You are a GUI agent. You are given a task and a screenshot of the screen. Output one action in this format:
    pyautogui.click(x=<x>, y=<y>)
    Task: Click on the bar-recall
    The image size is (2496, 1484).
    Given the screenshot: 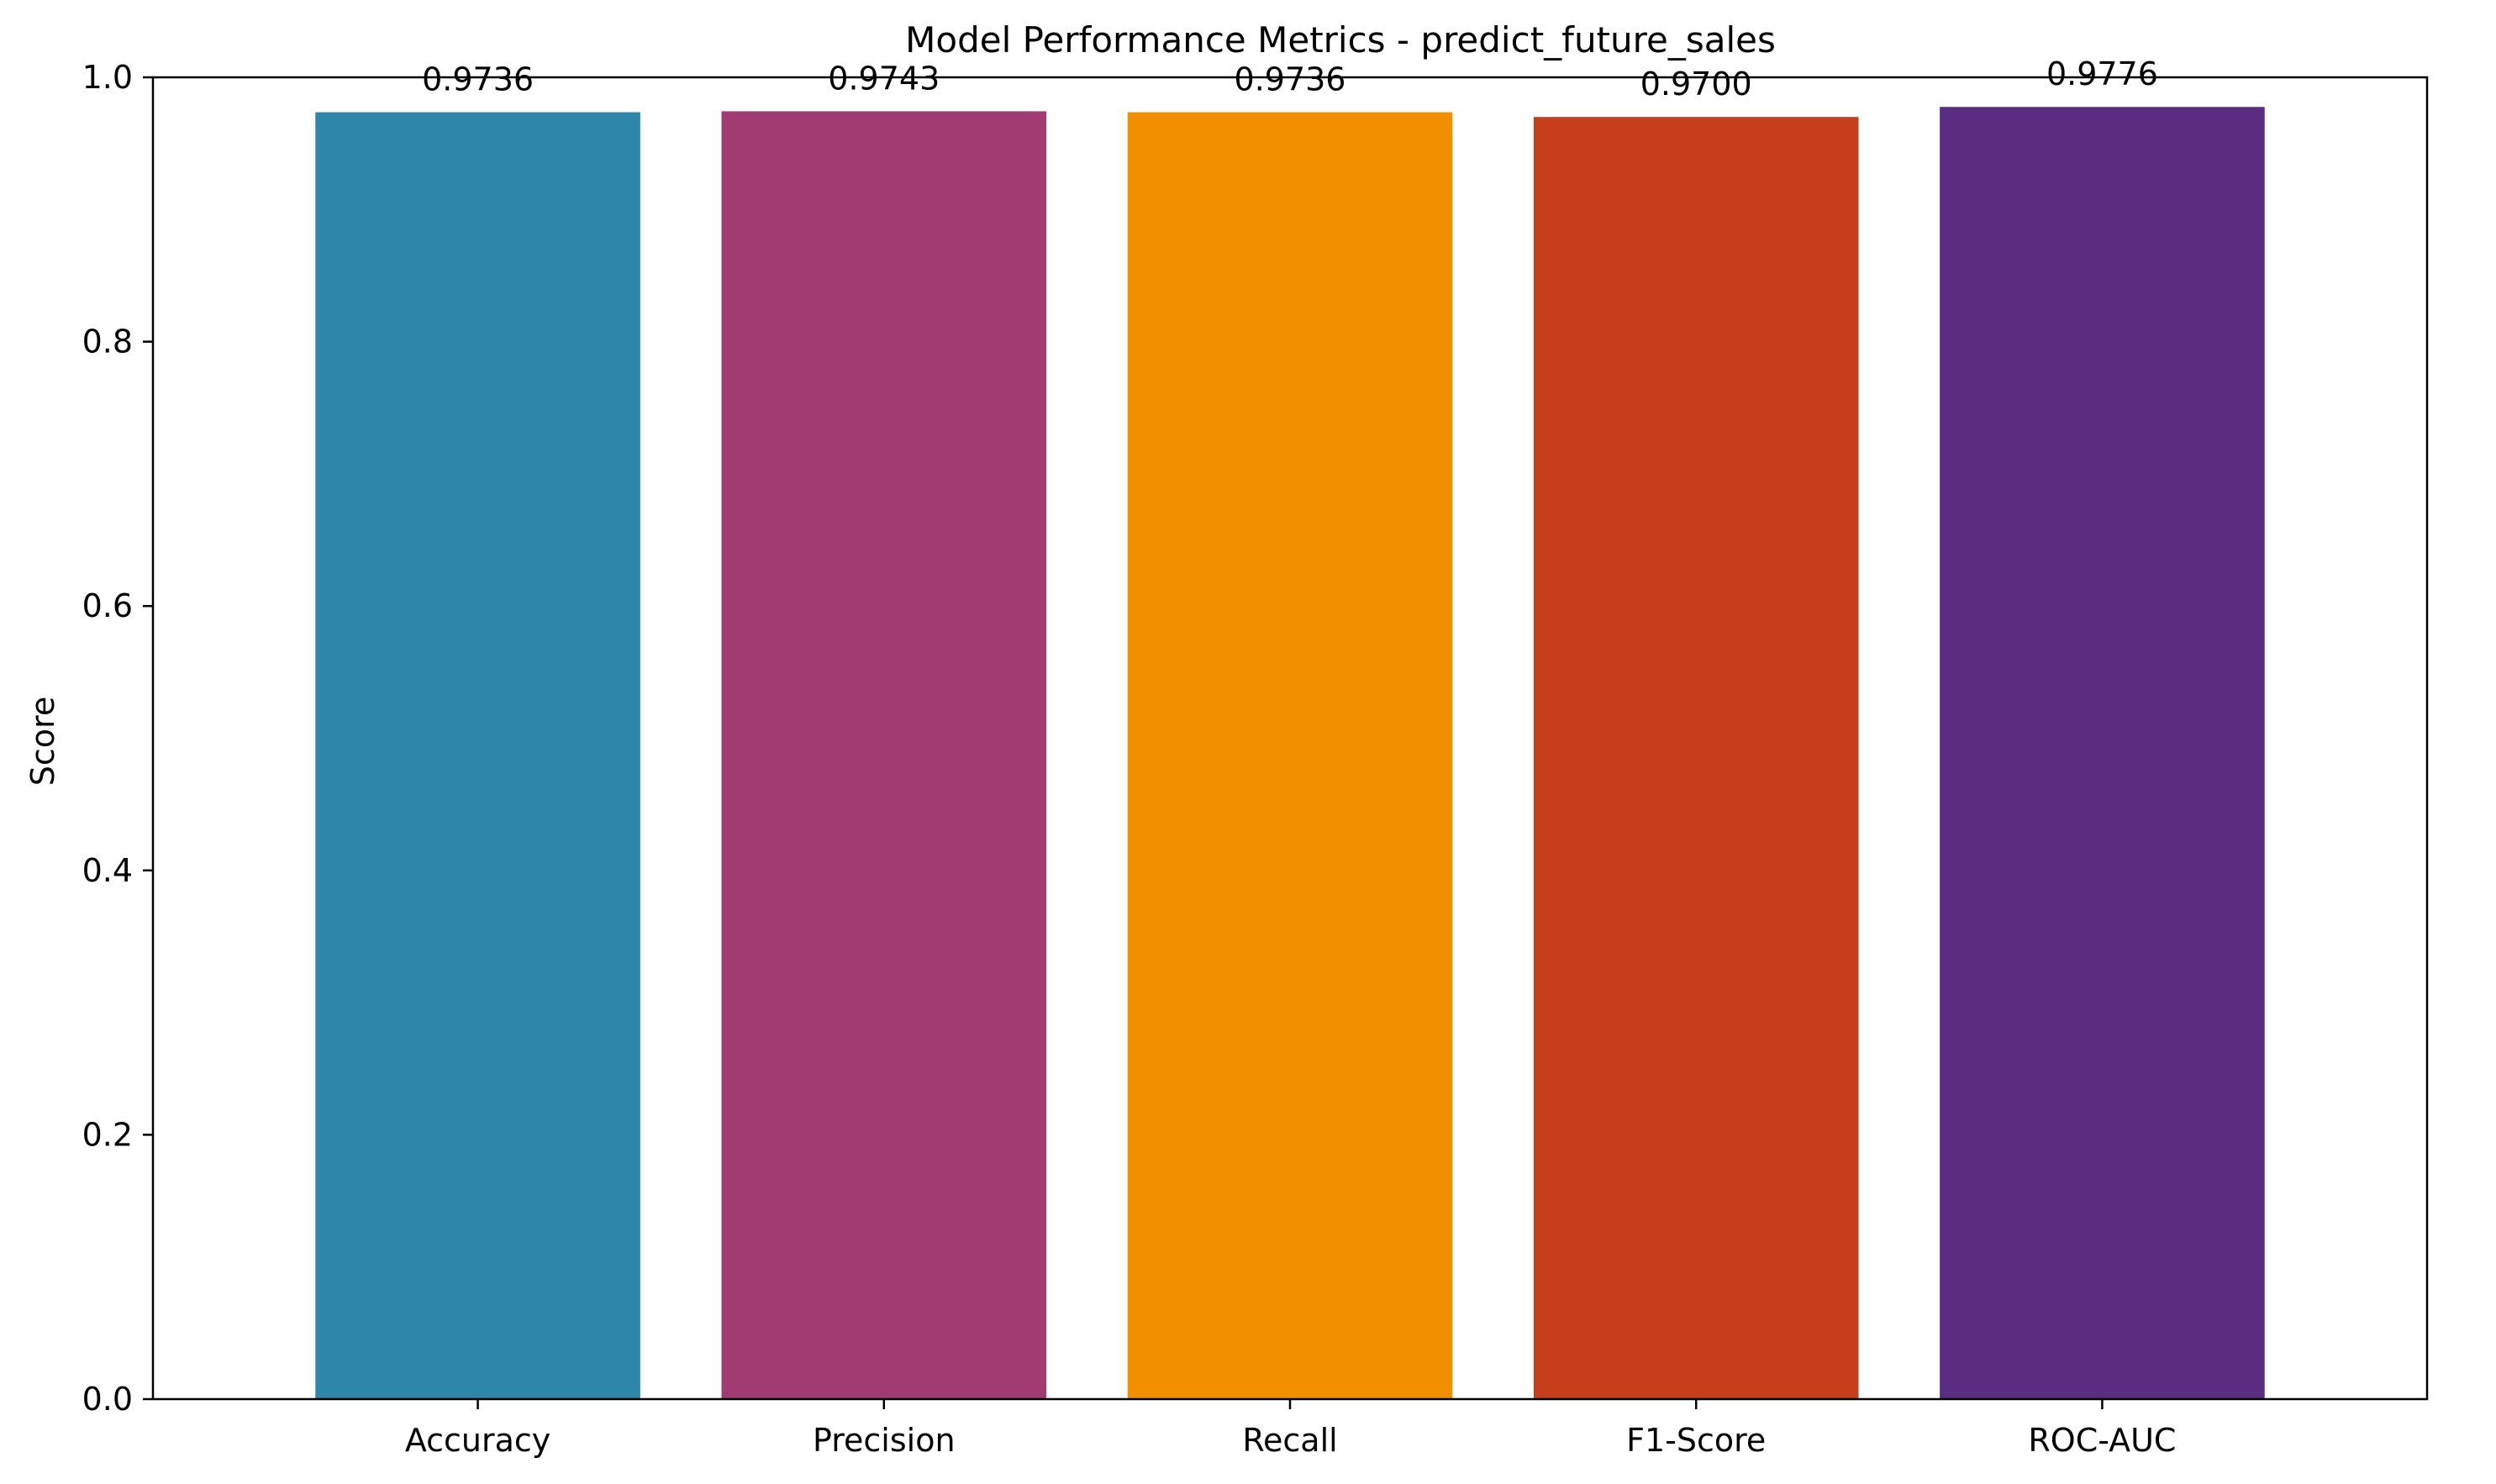 What is the action you would take?
    pyautogui.click(x=1290, y=755)
    